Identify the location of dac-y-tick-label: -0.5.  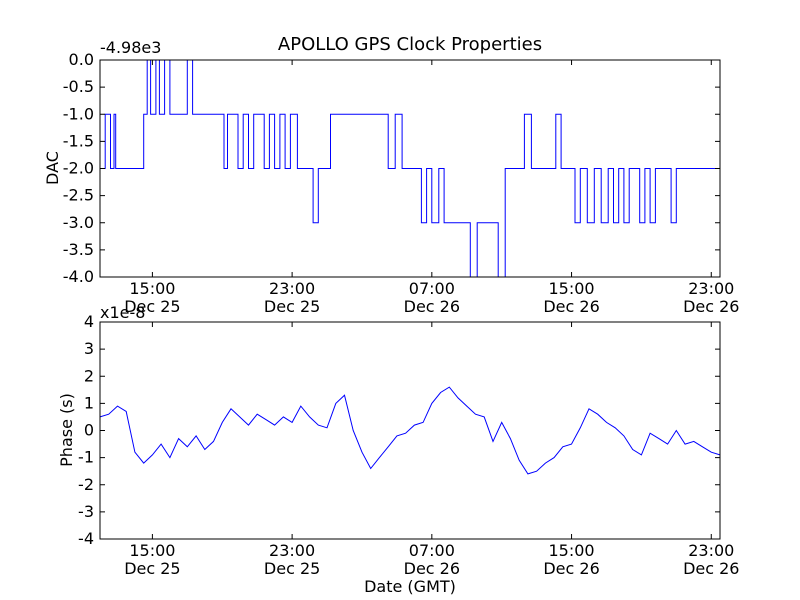
(78, 86).